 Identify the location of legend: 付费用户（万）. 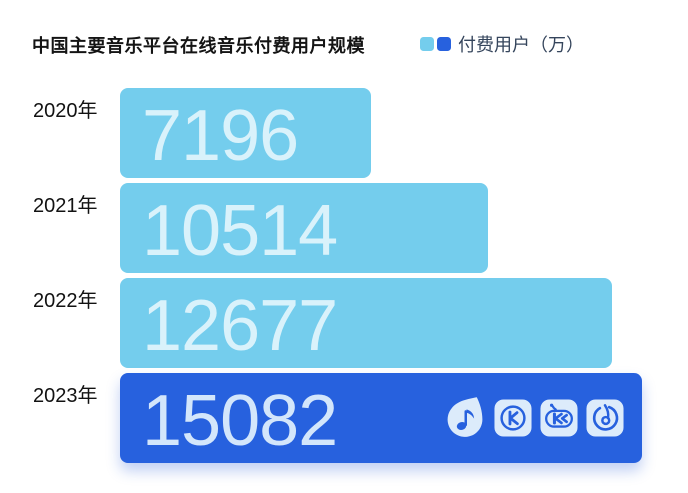
(502, 44).